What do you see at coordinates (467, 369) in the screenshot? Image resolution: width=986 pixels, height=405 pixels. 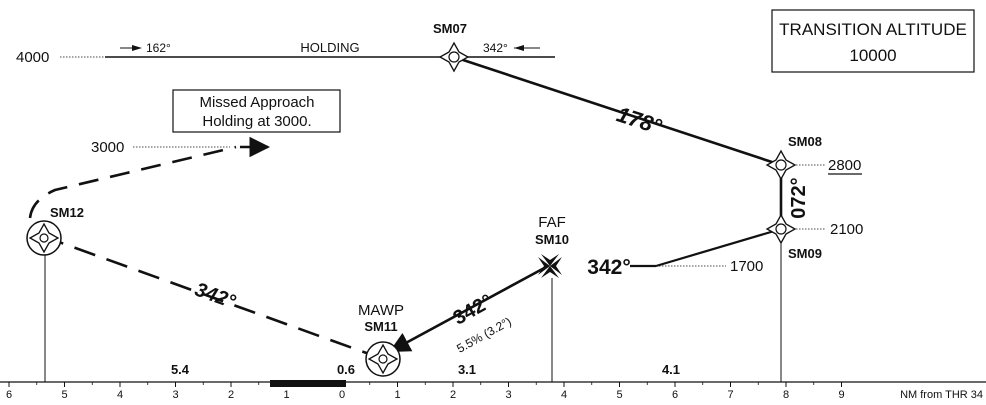 I see `distance-segment-3: 3.1` at bounding box center [467, 369].